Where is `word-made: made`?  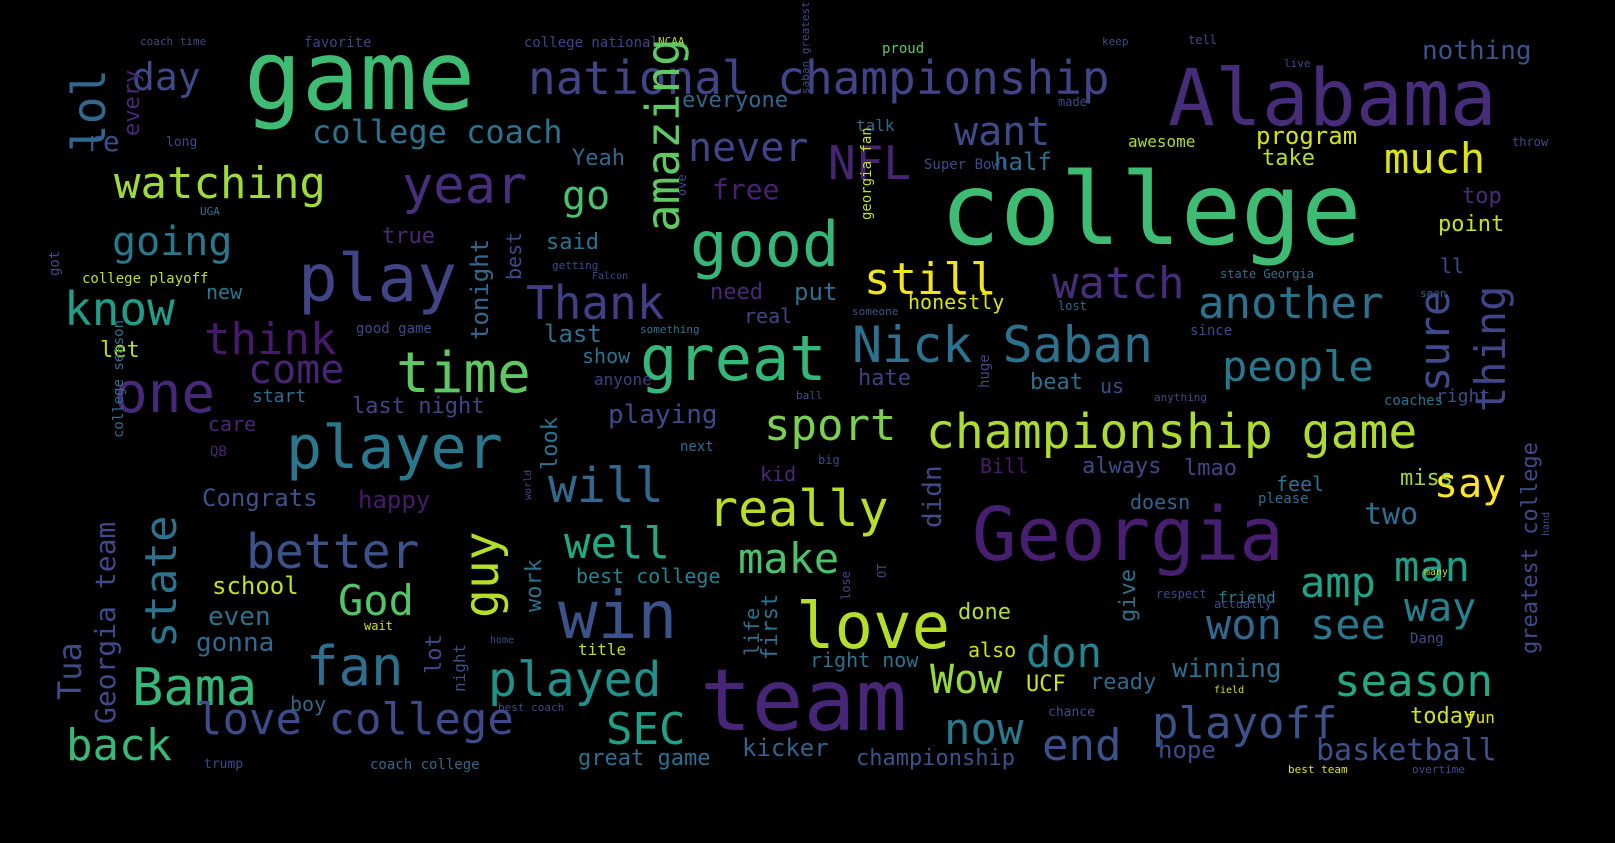
word-made: made is located at coordinates (1072, 102).